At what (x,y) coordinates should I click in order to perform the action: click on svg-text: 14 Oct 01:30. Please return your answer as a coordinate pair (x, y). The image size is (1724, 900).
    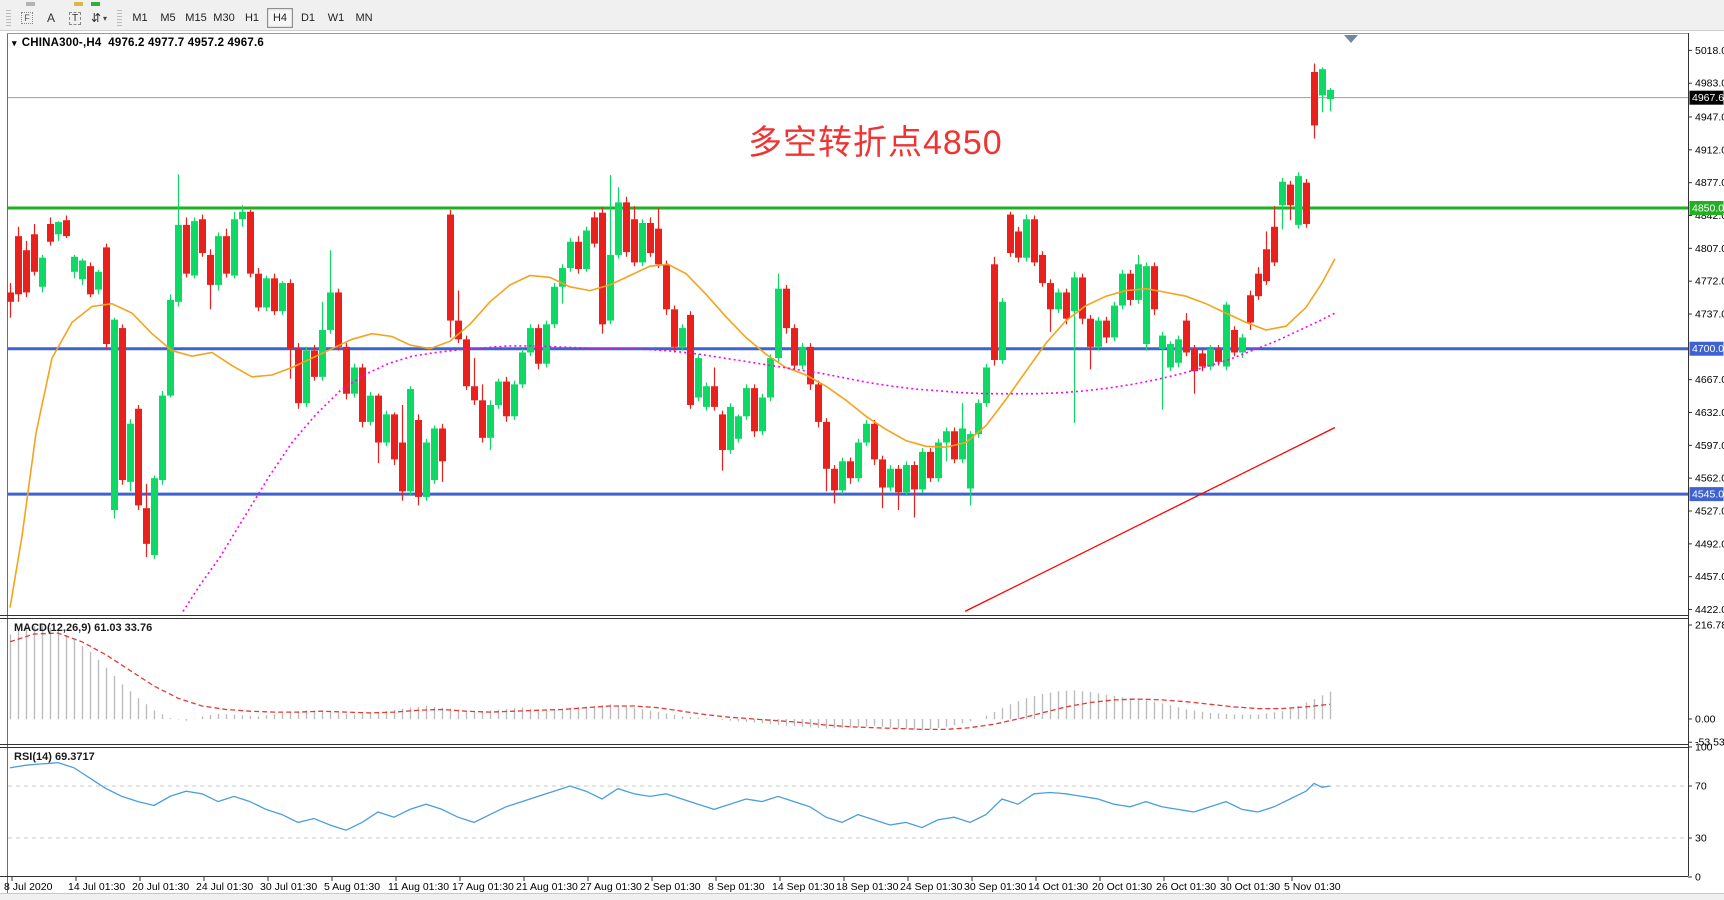
    Looking at the image, I should click on (1058, 887).